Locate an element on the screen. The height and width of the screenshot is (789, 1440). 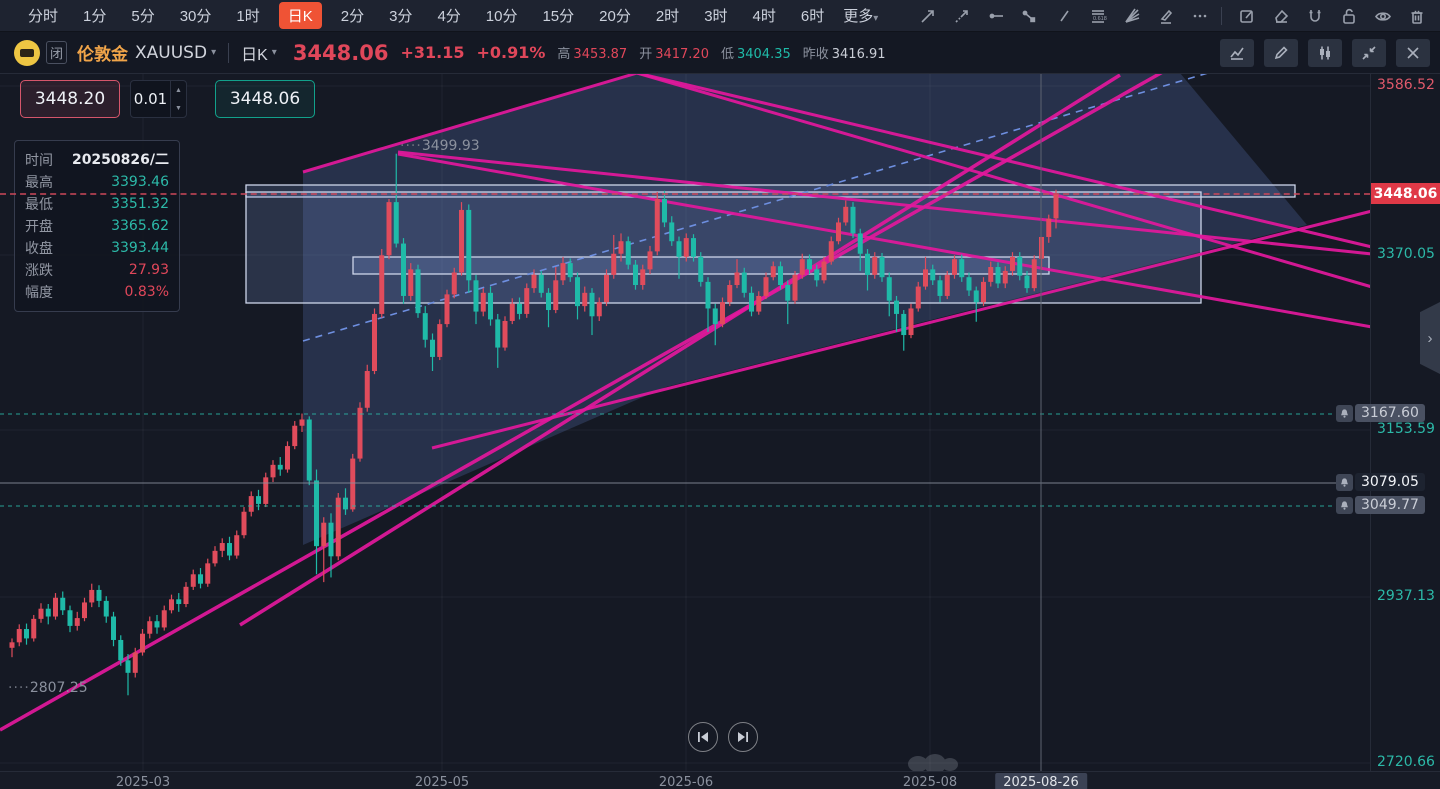
y-axis-tick: 2720.66 is located at coordinates (1406, 762).